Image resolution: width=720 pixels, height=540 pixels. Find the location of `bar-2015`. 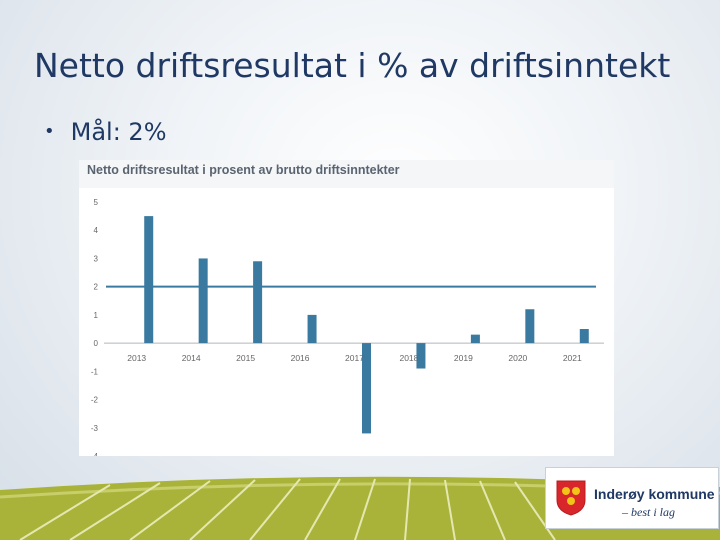

bar-2015 is located at coordinates (258, 302).